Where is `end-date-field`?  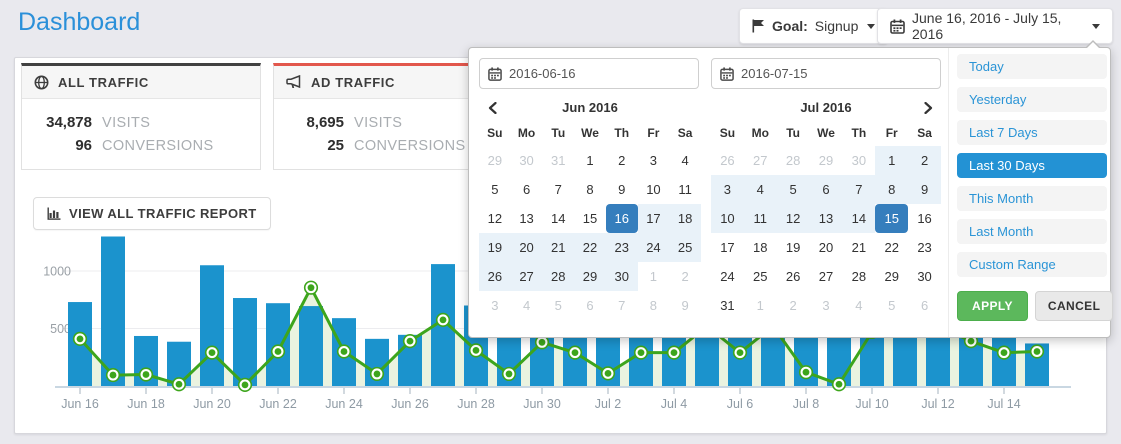
end-date-field is located at coordinates (826, 73).